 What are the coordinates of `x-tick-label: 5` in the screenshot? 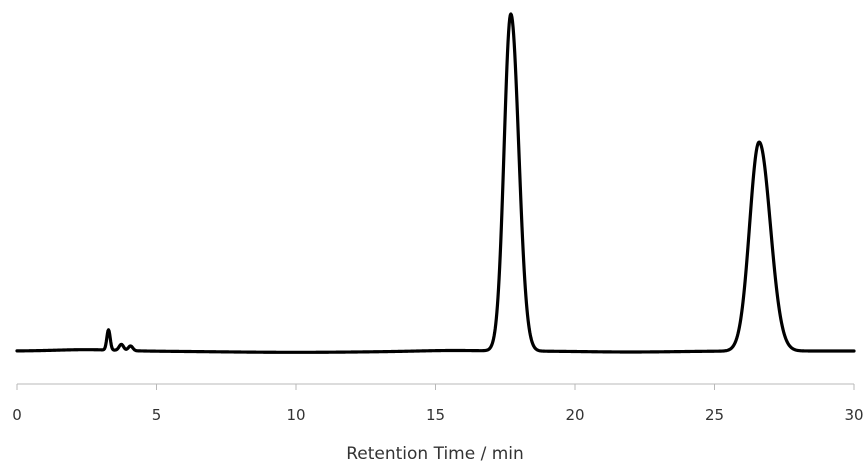 It's located at (157, 415).